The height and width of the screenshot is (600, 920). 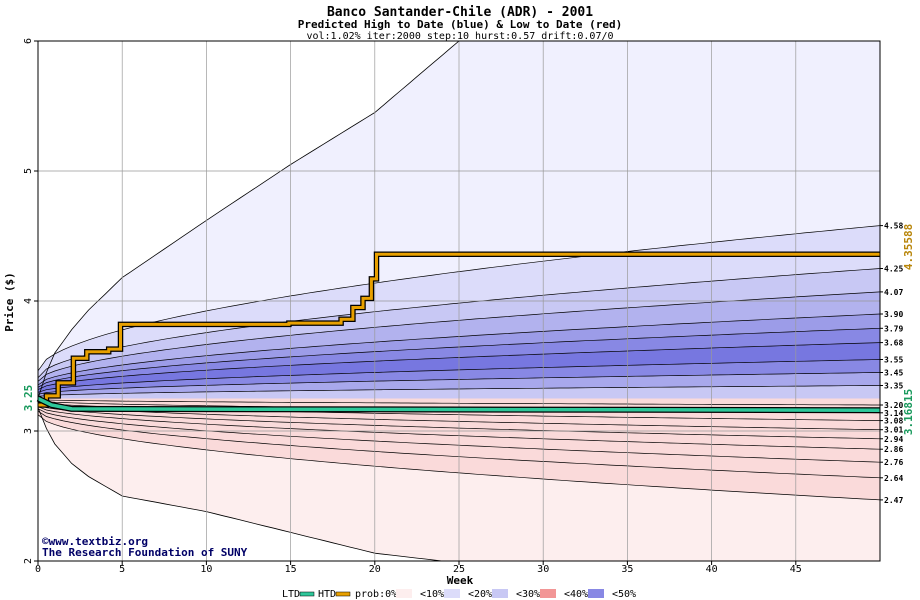 I want to click on band-end-label-3: 3.90, so click(x=893, y=314).